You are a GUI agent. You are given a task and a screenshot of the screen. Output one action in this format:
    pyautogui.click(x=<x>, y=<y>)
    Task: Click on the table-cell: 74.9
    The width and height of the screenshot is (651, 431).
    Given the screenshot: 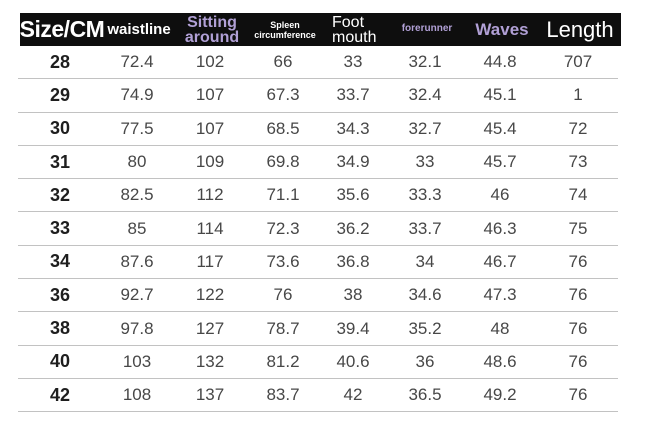 What is the action you would take?
    pyautogui.click(x=137, y=95)
    